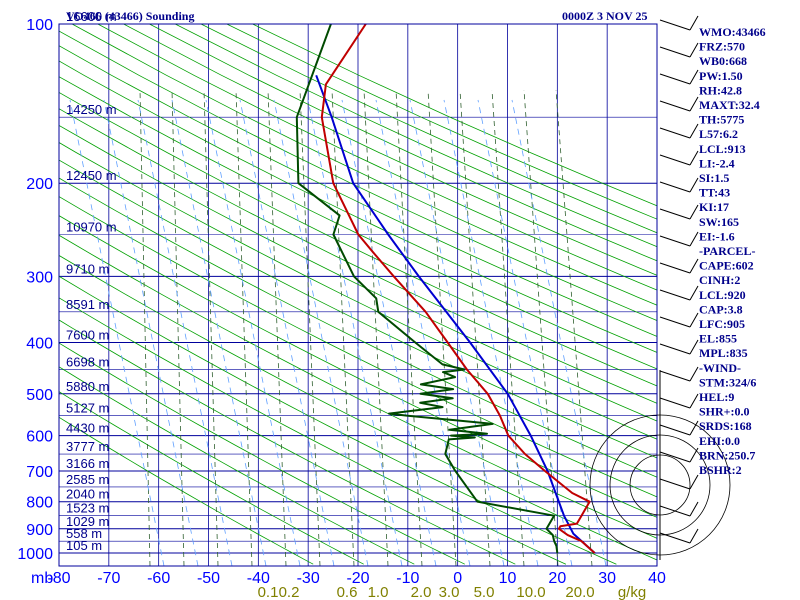 The width and height of the screenshot is (800, 600). I want to click on stability-index: TH:5775, so click(721, 120).